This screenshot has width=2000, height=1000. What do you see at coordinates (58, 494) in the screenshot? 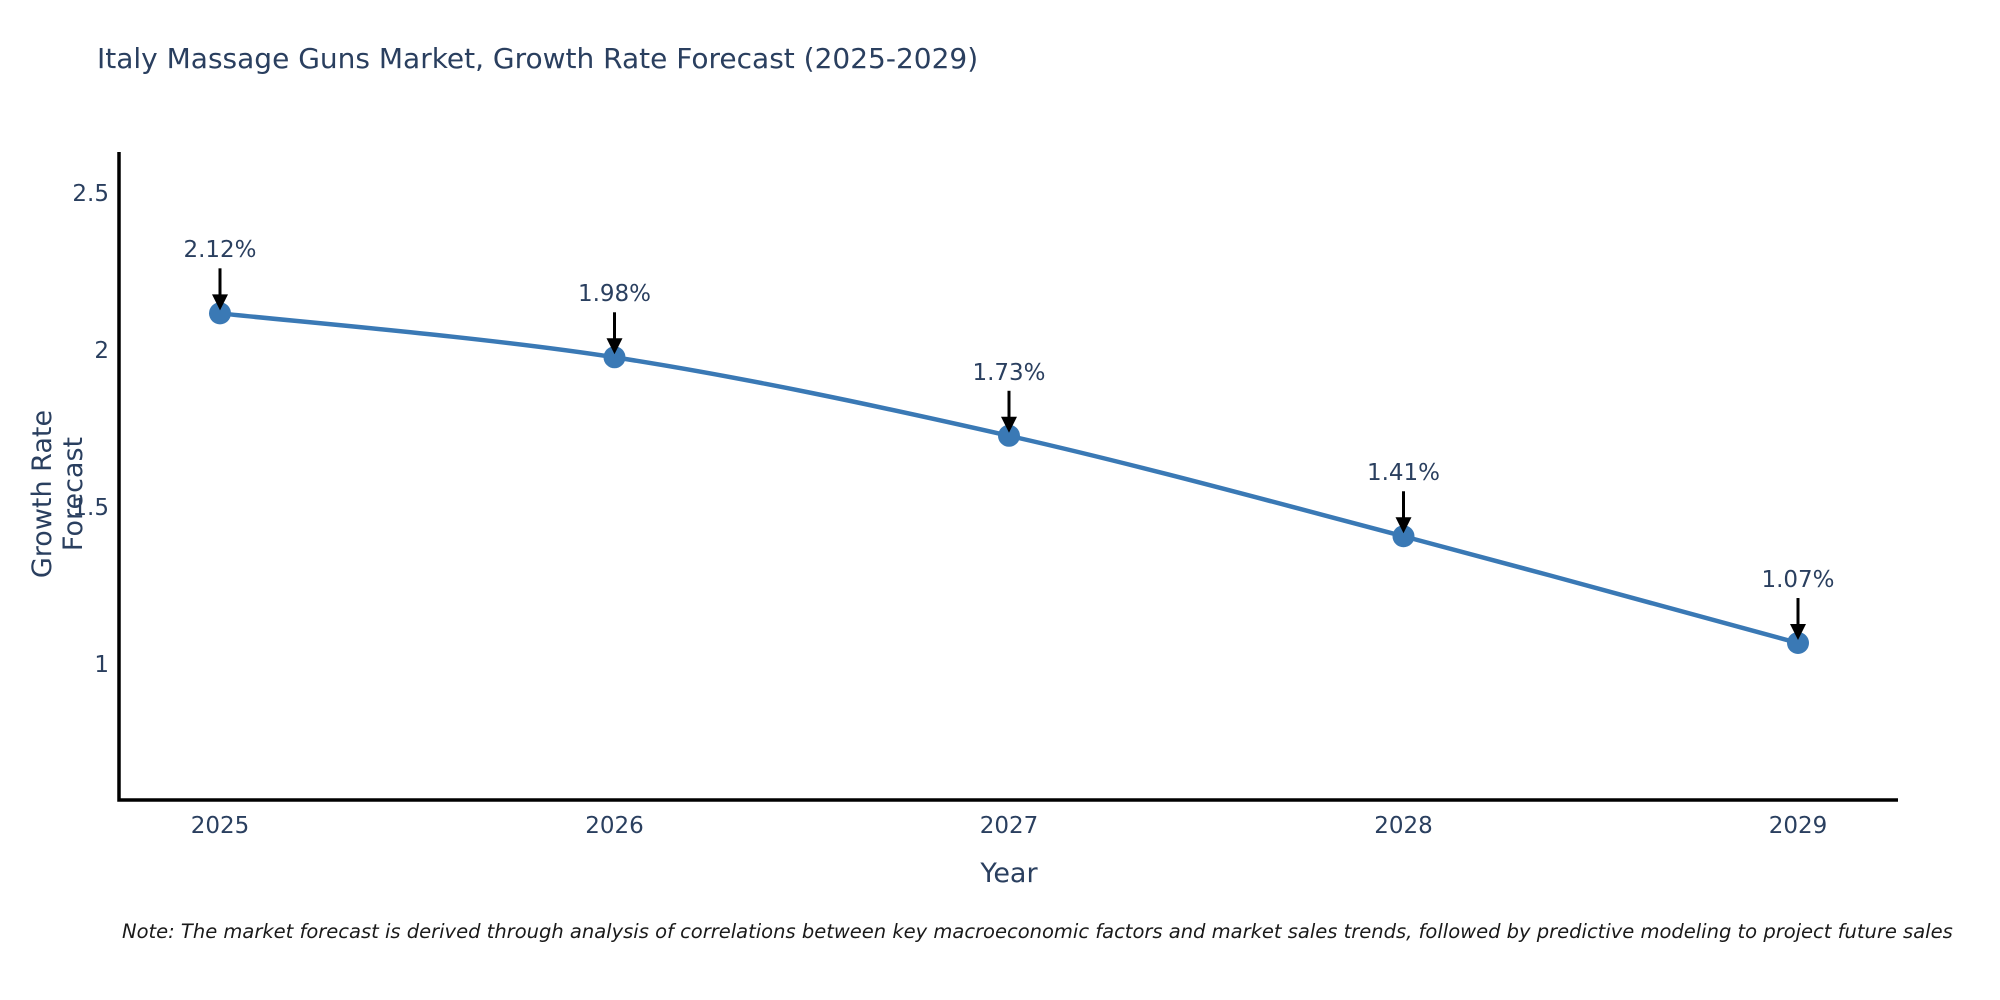
I see `y-axis-title: Growth Rate Forecast` at bounding box center [58, 494].